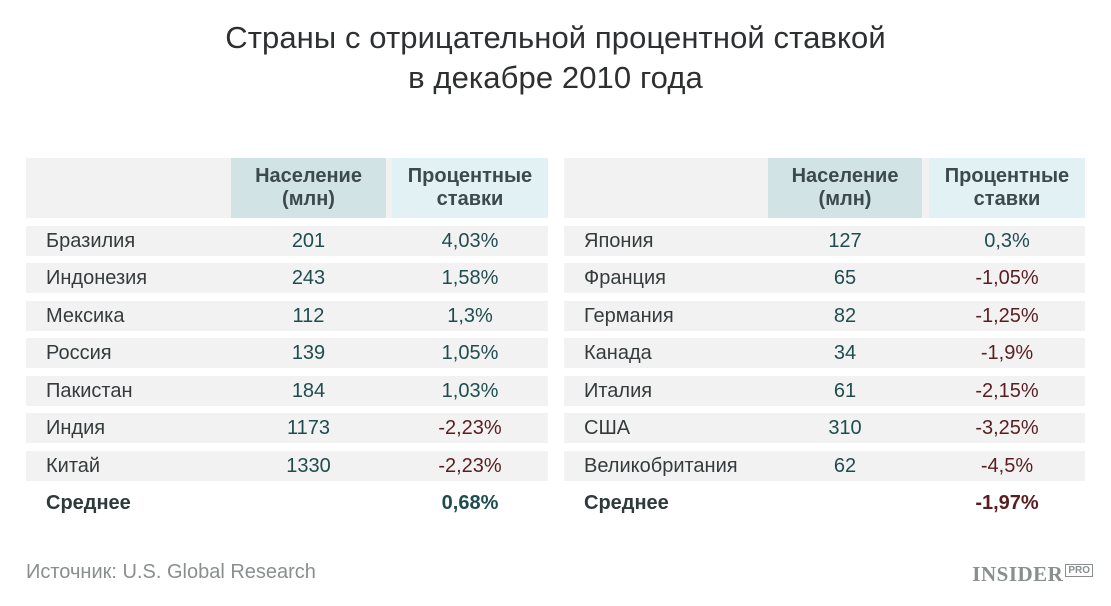  Describe the element at coordinates (618, 390) in the screenshot. I see `country-name: Италия` at that location.